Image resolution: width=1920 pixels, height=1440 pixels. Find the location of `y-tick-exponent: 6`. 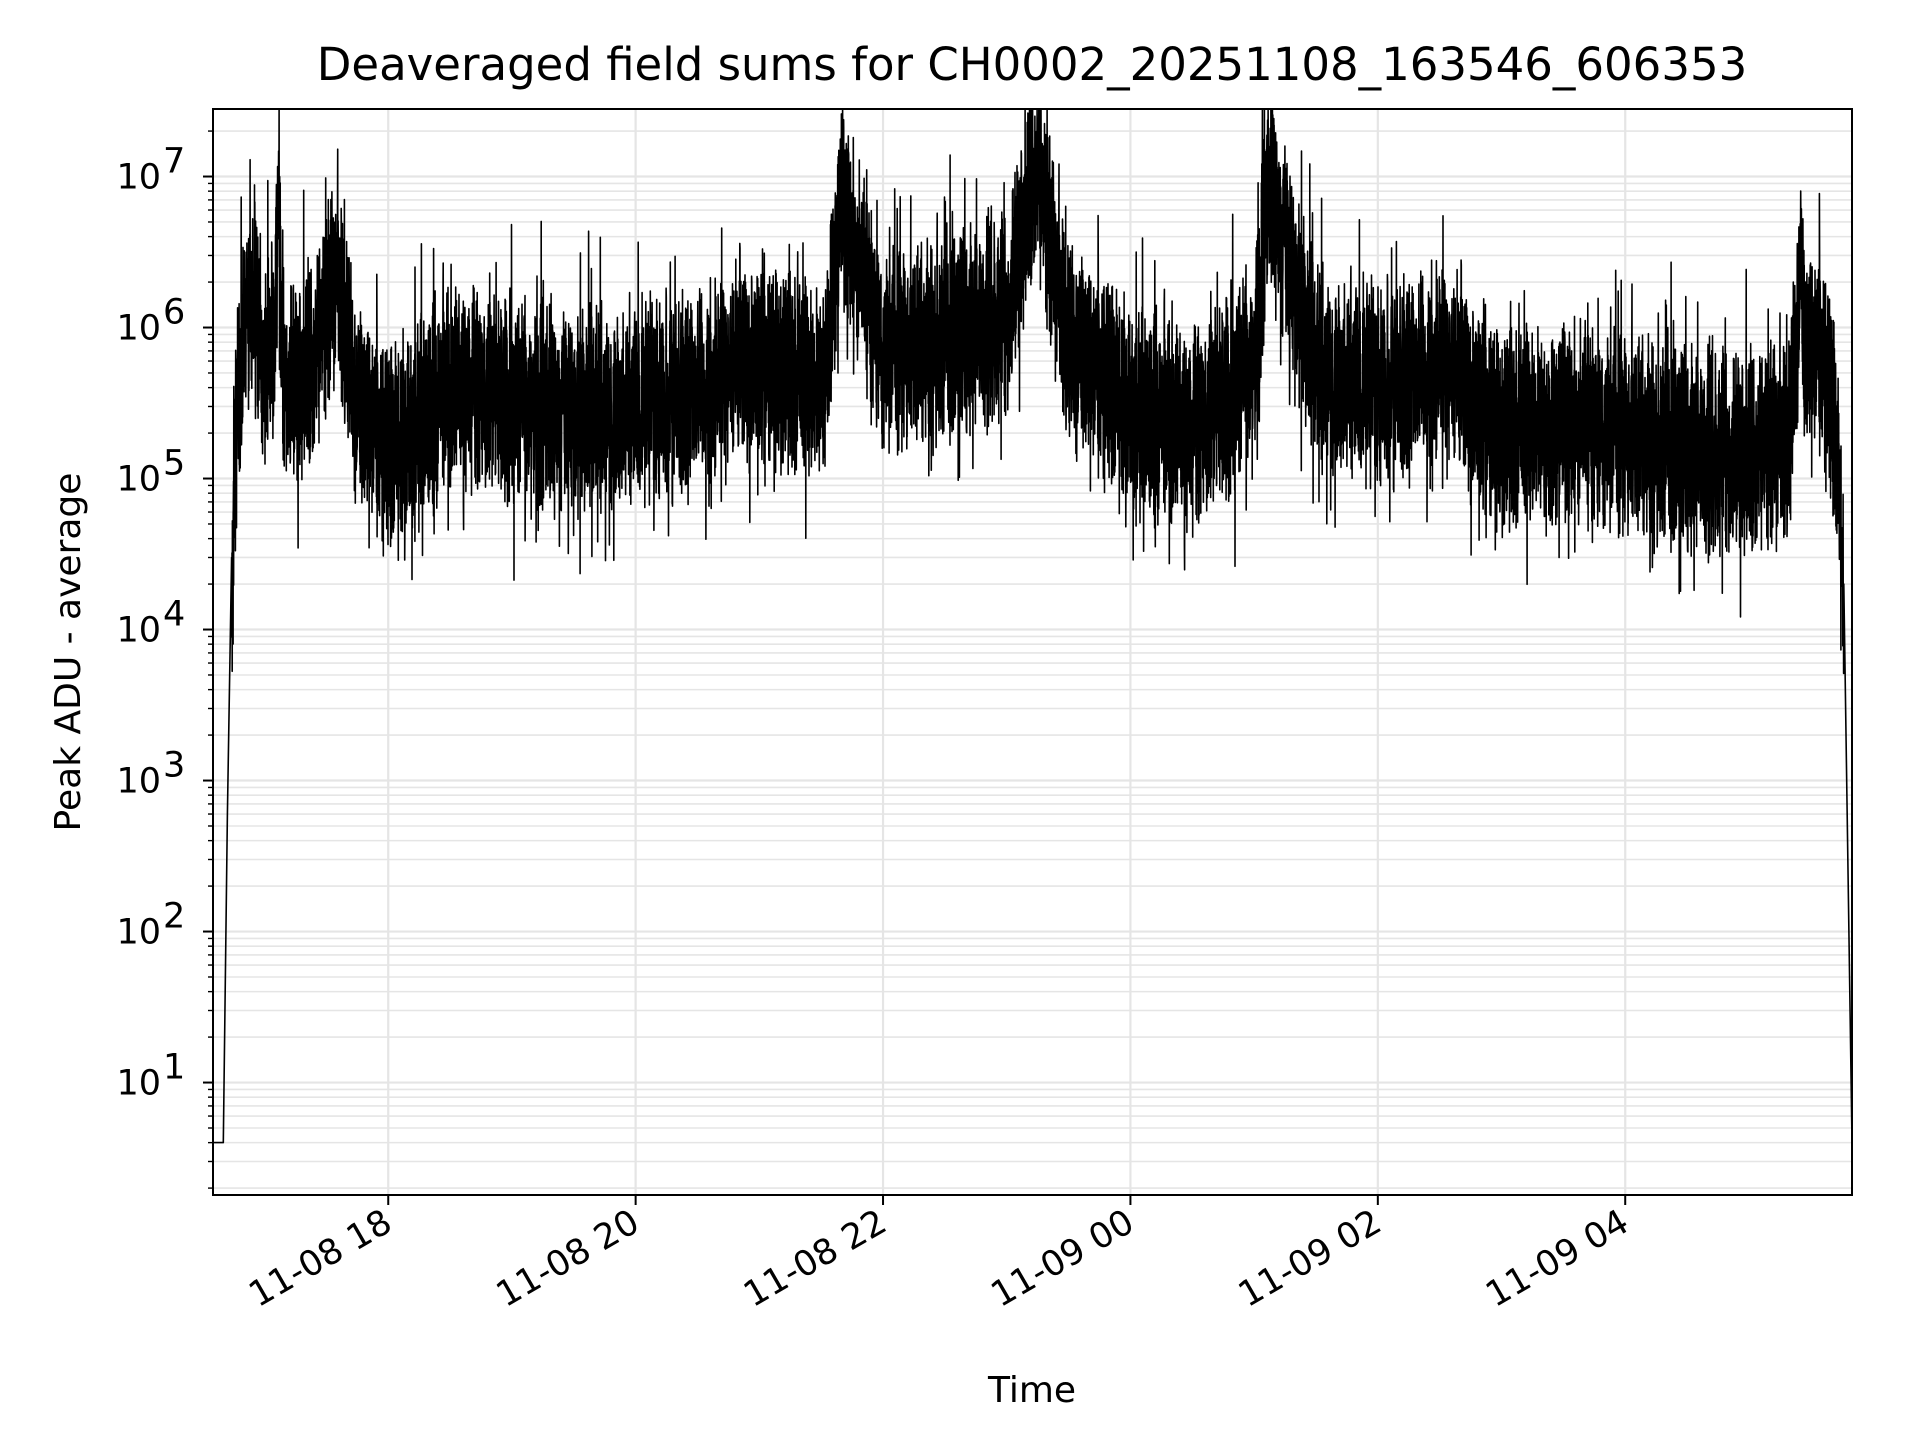

y-tick-exponent: 6 is located at coordinates (174, 313).